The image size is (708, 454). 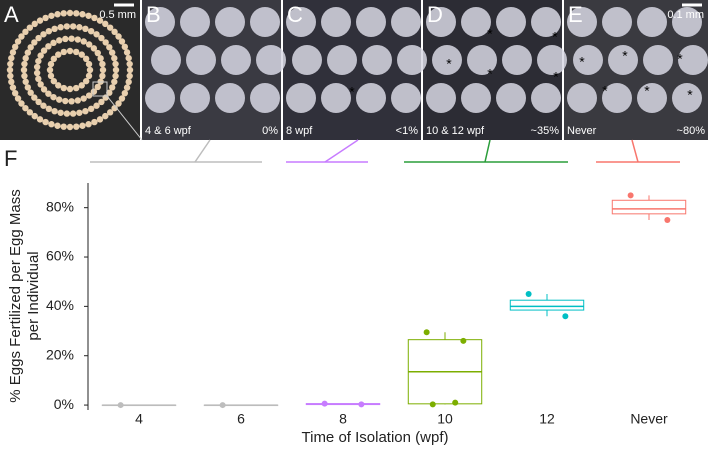 What do you see at coordinates (575, 14) in the screenshot?
I see `panel-label: E` at bounding box center [575, 14].